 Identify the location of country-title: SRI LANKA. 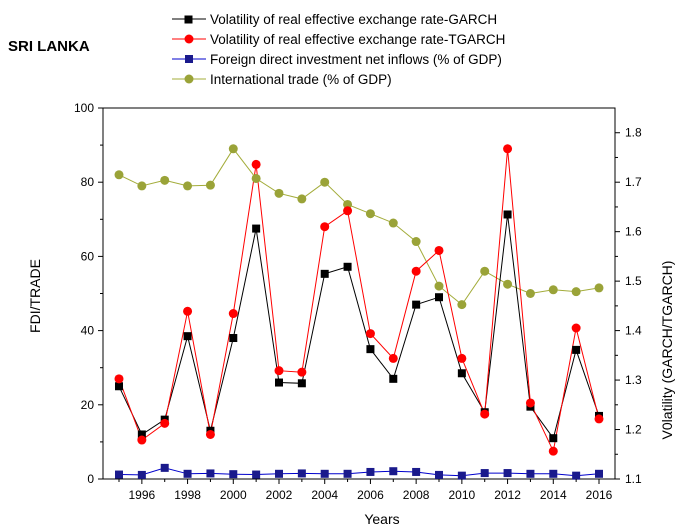
(49, 46).